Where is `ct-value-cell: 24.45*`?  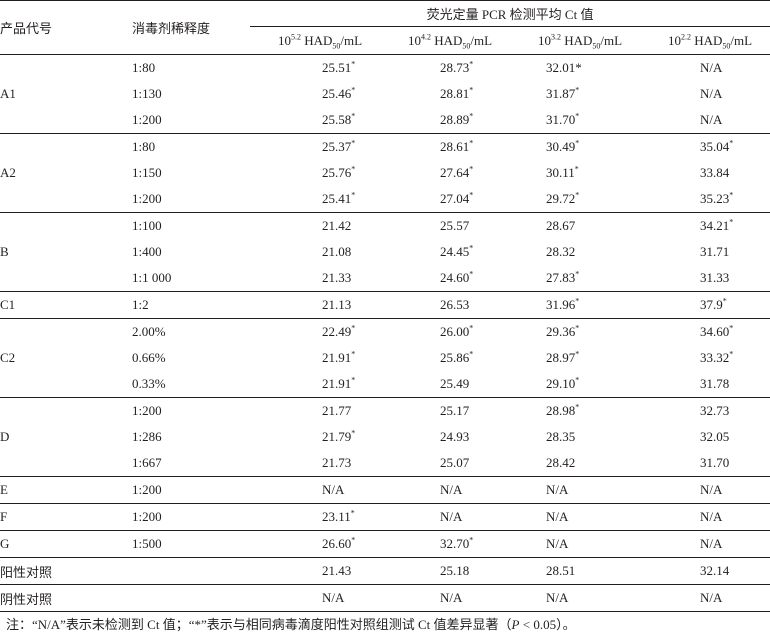
ct-value-cell: 24.45* is located at coordinates (445, 252).